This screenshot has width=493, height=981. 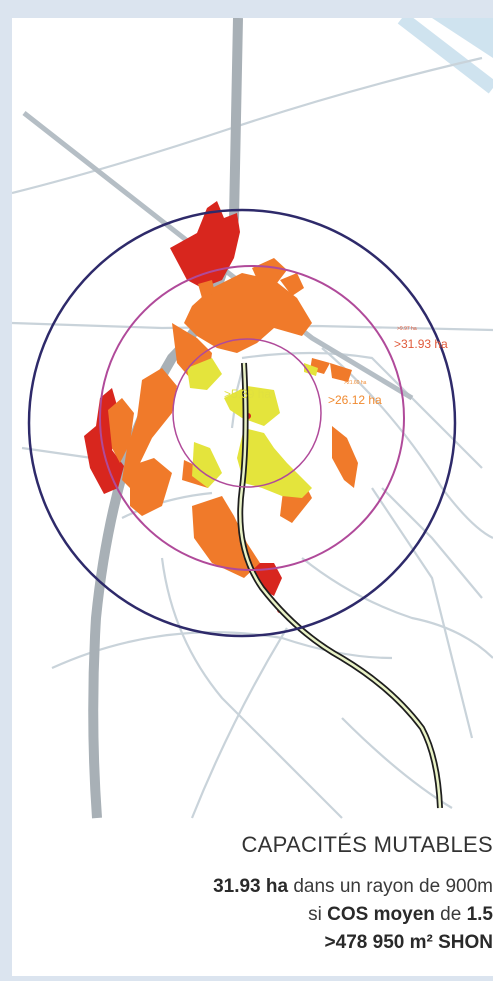 I want to click on ring-300m, so click(x=247, y=413).